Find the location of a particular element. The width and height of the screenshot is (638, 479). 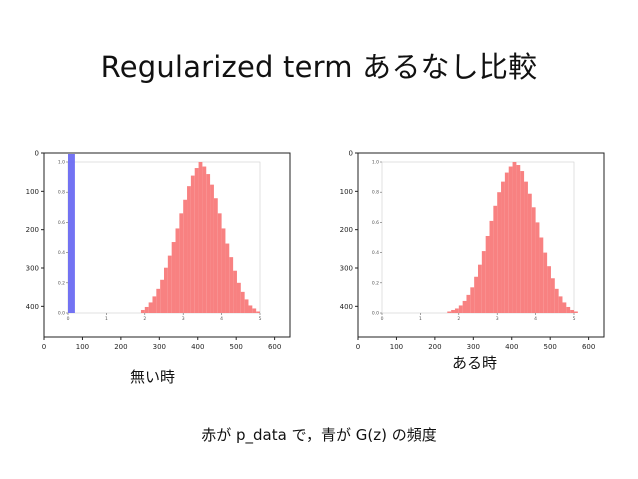

caption-right: ある時 is located at coordinates (475, 363).